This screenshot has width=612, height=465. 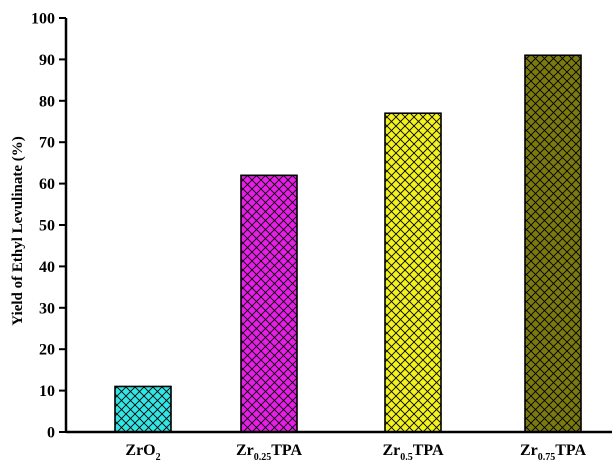 What do you see at coordinates (51, 433) in the screenshot?
I see `y-tick-label: 0` at bounding box center [51, 433].